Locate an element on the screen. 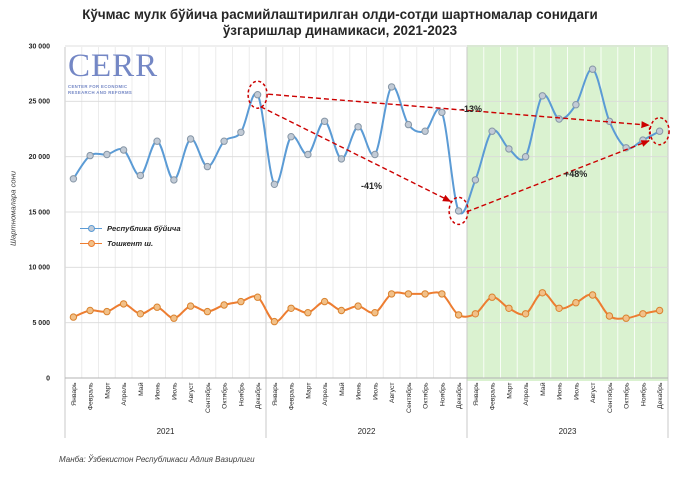 Image resolution: width=680 pixels, height=487 pixels. y-tick-label: 15 000 is located at coordinates (40, 212).